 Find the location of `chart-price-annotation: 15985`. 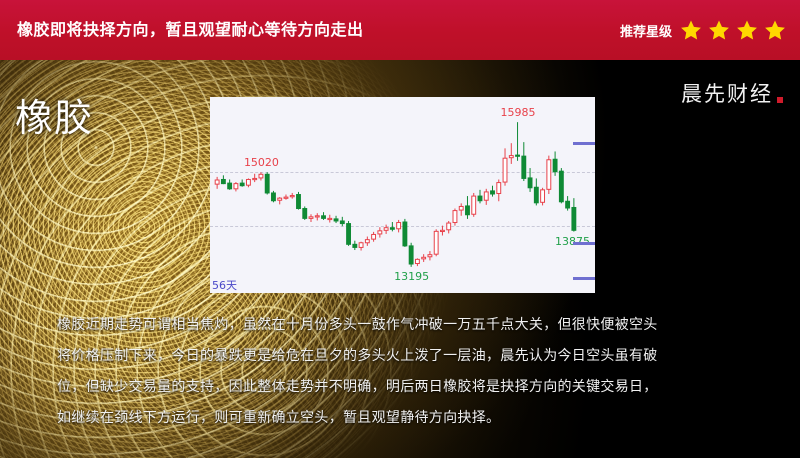

chart-price-annotation: 15985 is located at coordinates (518, 113).